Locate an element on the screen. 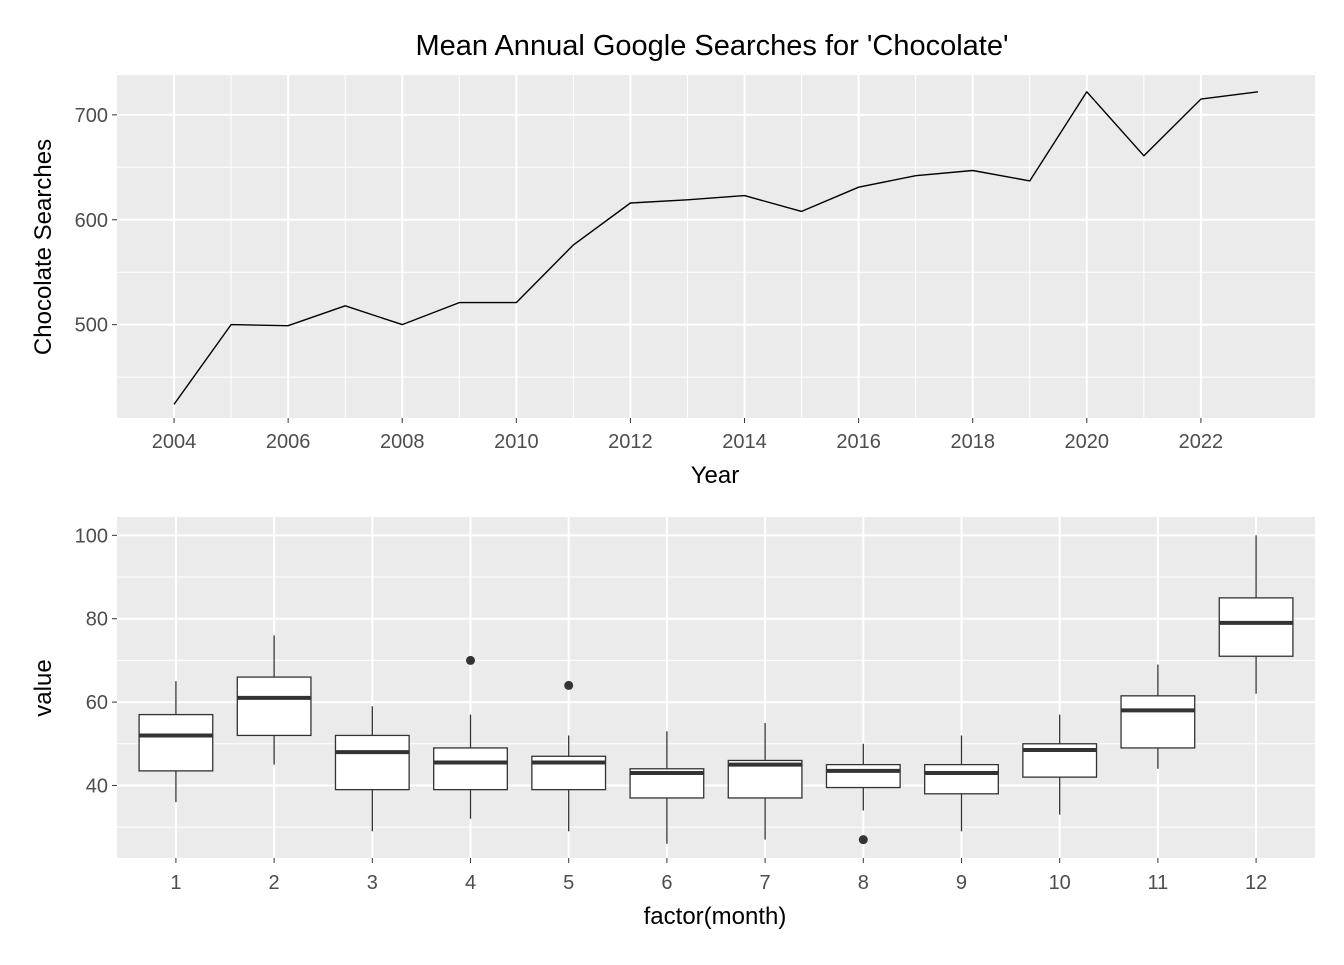 The image size is (1344, 965). x-tick-label: 2022 is located at coordinates (1201, 442).